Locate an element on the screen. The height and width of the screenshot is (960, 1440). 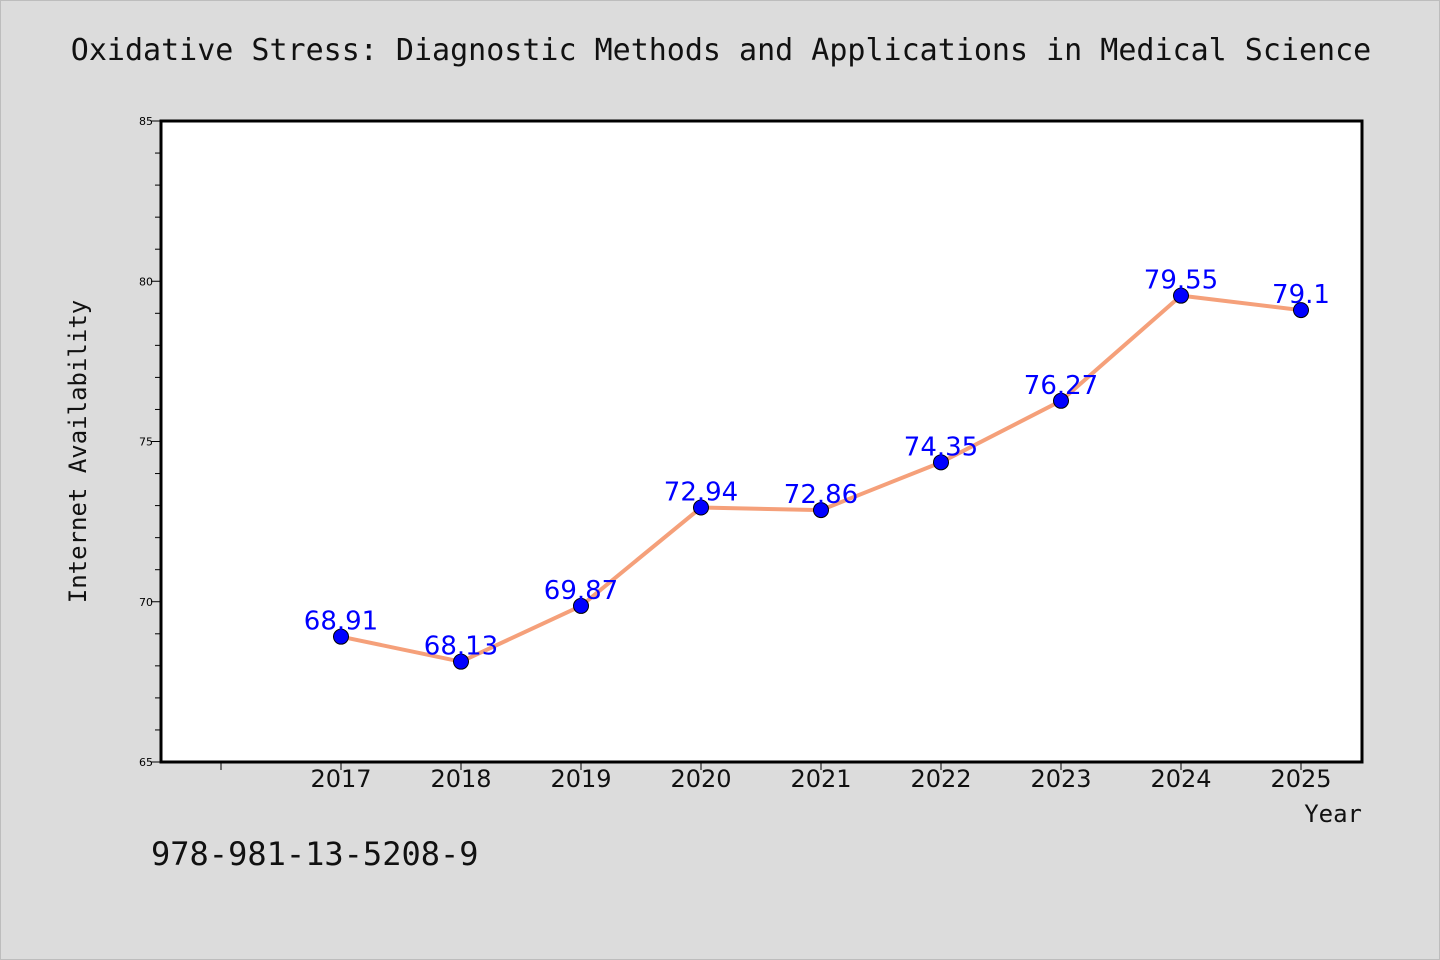
x-tick-label: 2018 is located at coordinates (460, 779).